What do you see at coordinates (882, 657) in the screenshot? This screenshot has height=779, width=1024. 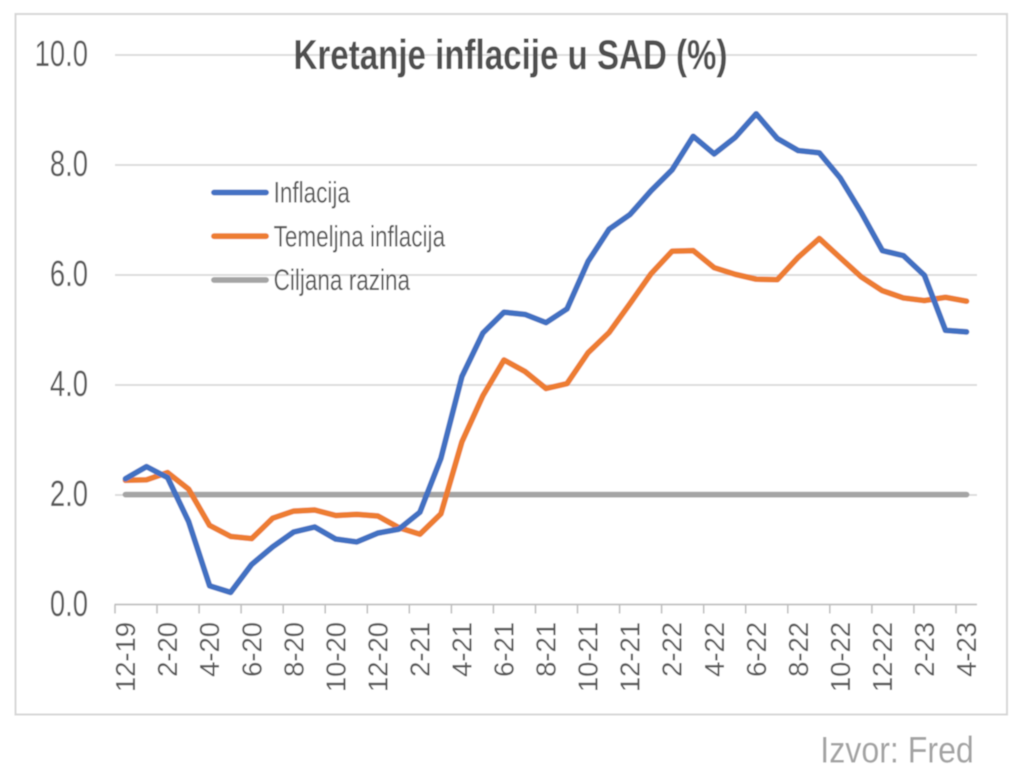 I see `svg-text: 12-22` at bounding box center [882, 657].